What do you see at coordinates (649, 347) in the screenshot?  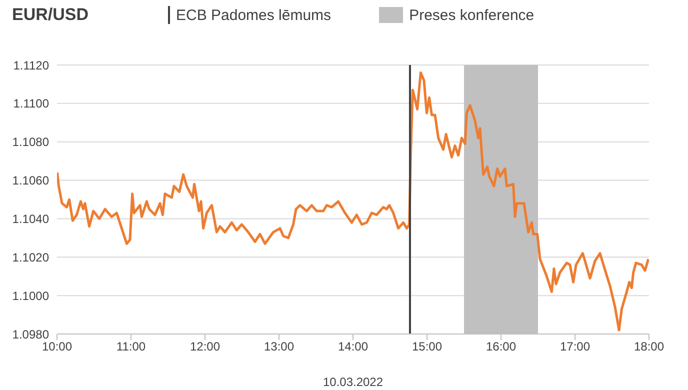 I see `x-tick-label: 18:00` at bounding box center [649, 347].